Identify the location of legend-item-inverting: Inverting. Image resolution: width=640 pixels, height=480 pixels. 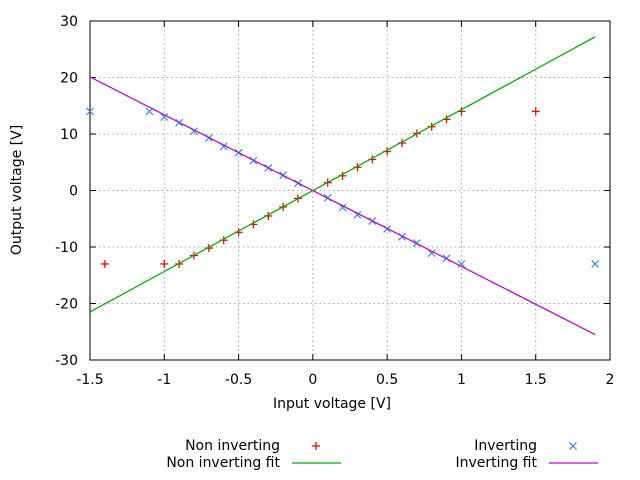
(488, 445).